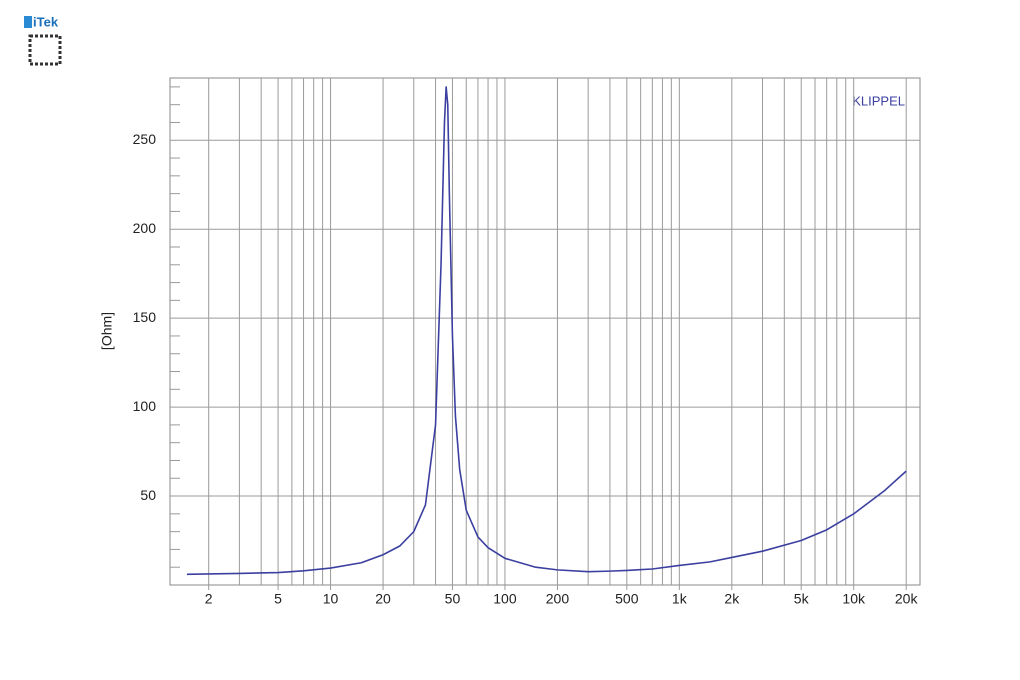  I want to click on annotation: KLIPPEL, so click(878, 100).